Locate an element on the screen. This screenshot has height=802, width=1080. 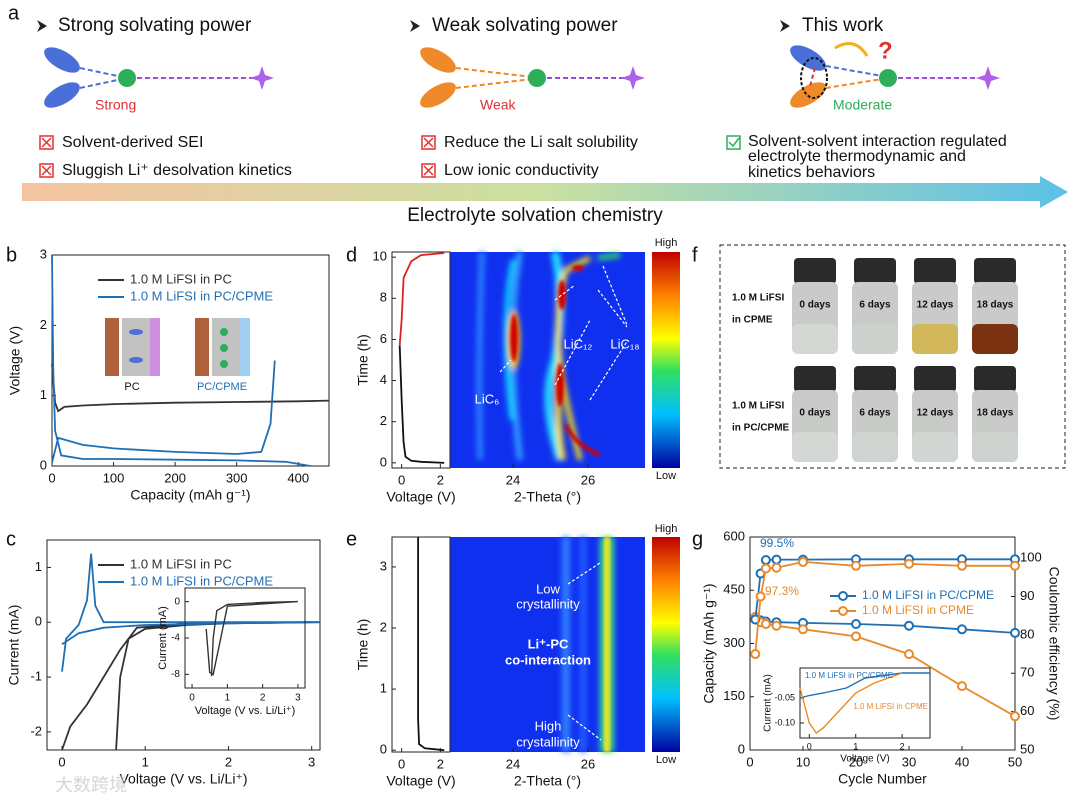
watermark: 大数跨境 is located at coordinates (91, 785).